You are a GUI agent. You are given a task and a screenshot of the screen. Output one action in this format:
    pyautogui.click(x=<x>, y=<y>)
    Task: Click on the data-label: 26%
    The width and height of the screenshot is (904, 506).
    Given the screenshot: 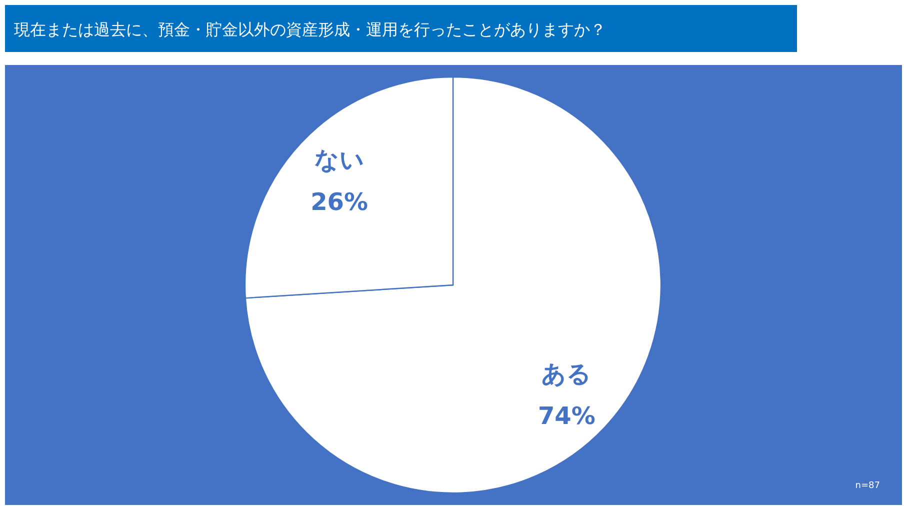 What is the action you would take?
    pyautogui.click(x=339, y=202)
    